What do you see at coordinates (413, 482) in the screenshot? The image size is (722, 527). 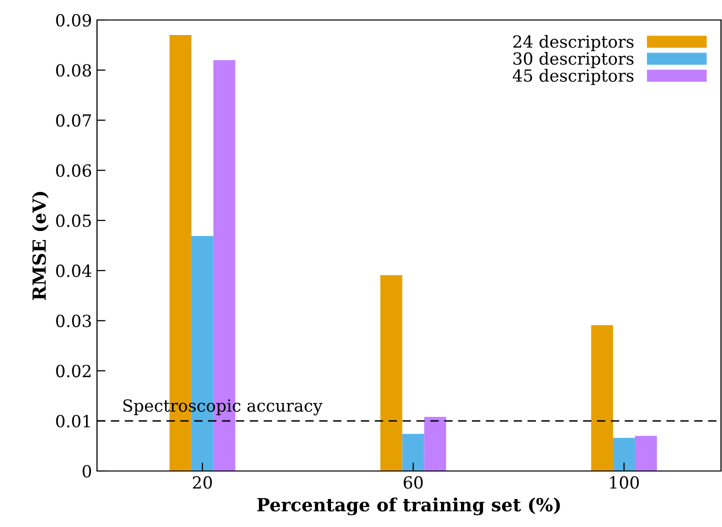 I see `x-tick-label: 60` at bounding box center [413, 482].